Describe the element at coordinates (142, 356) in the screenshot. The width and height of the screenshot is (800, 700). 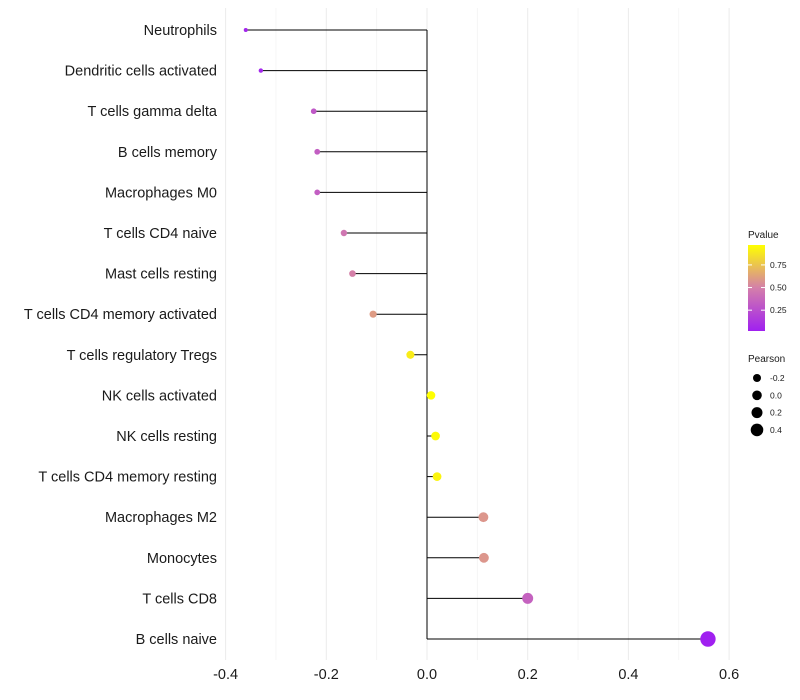
I see `y-label-8: T cells regulatory Tregs` at that location.